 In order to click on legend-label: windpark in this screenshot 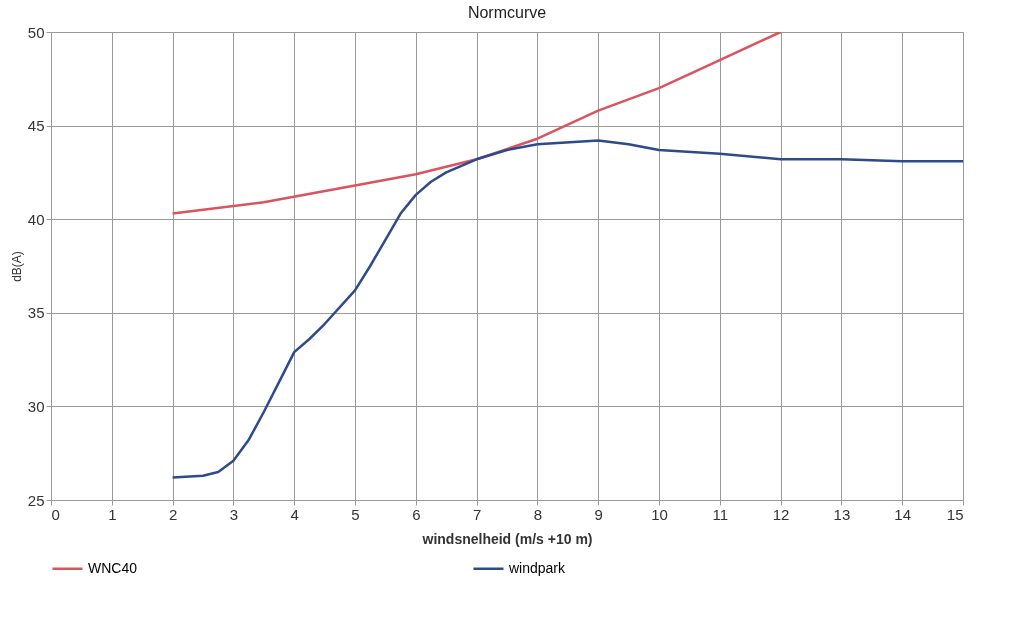, I will do `click(537, 567)`.